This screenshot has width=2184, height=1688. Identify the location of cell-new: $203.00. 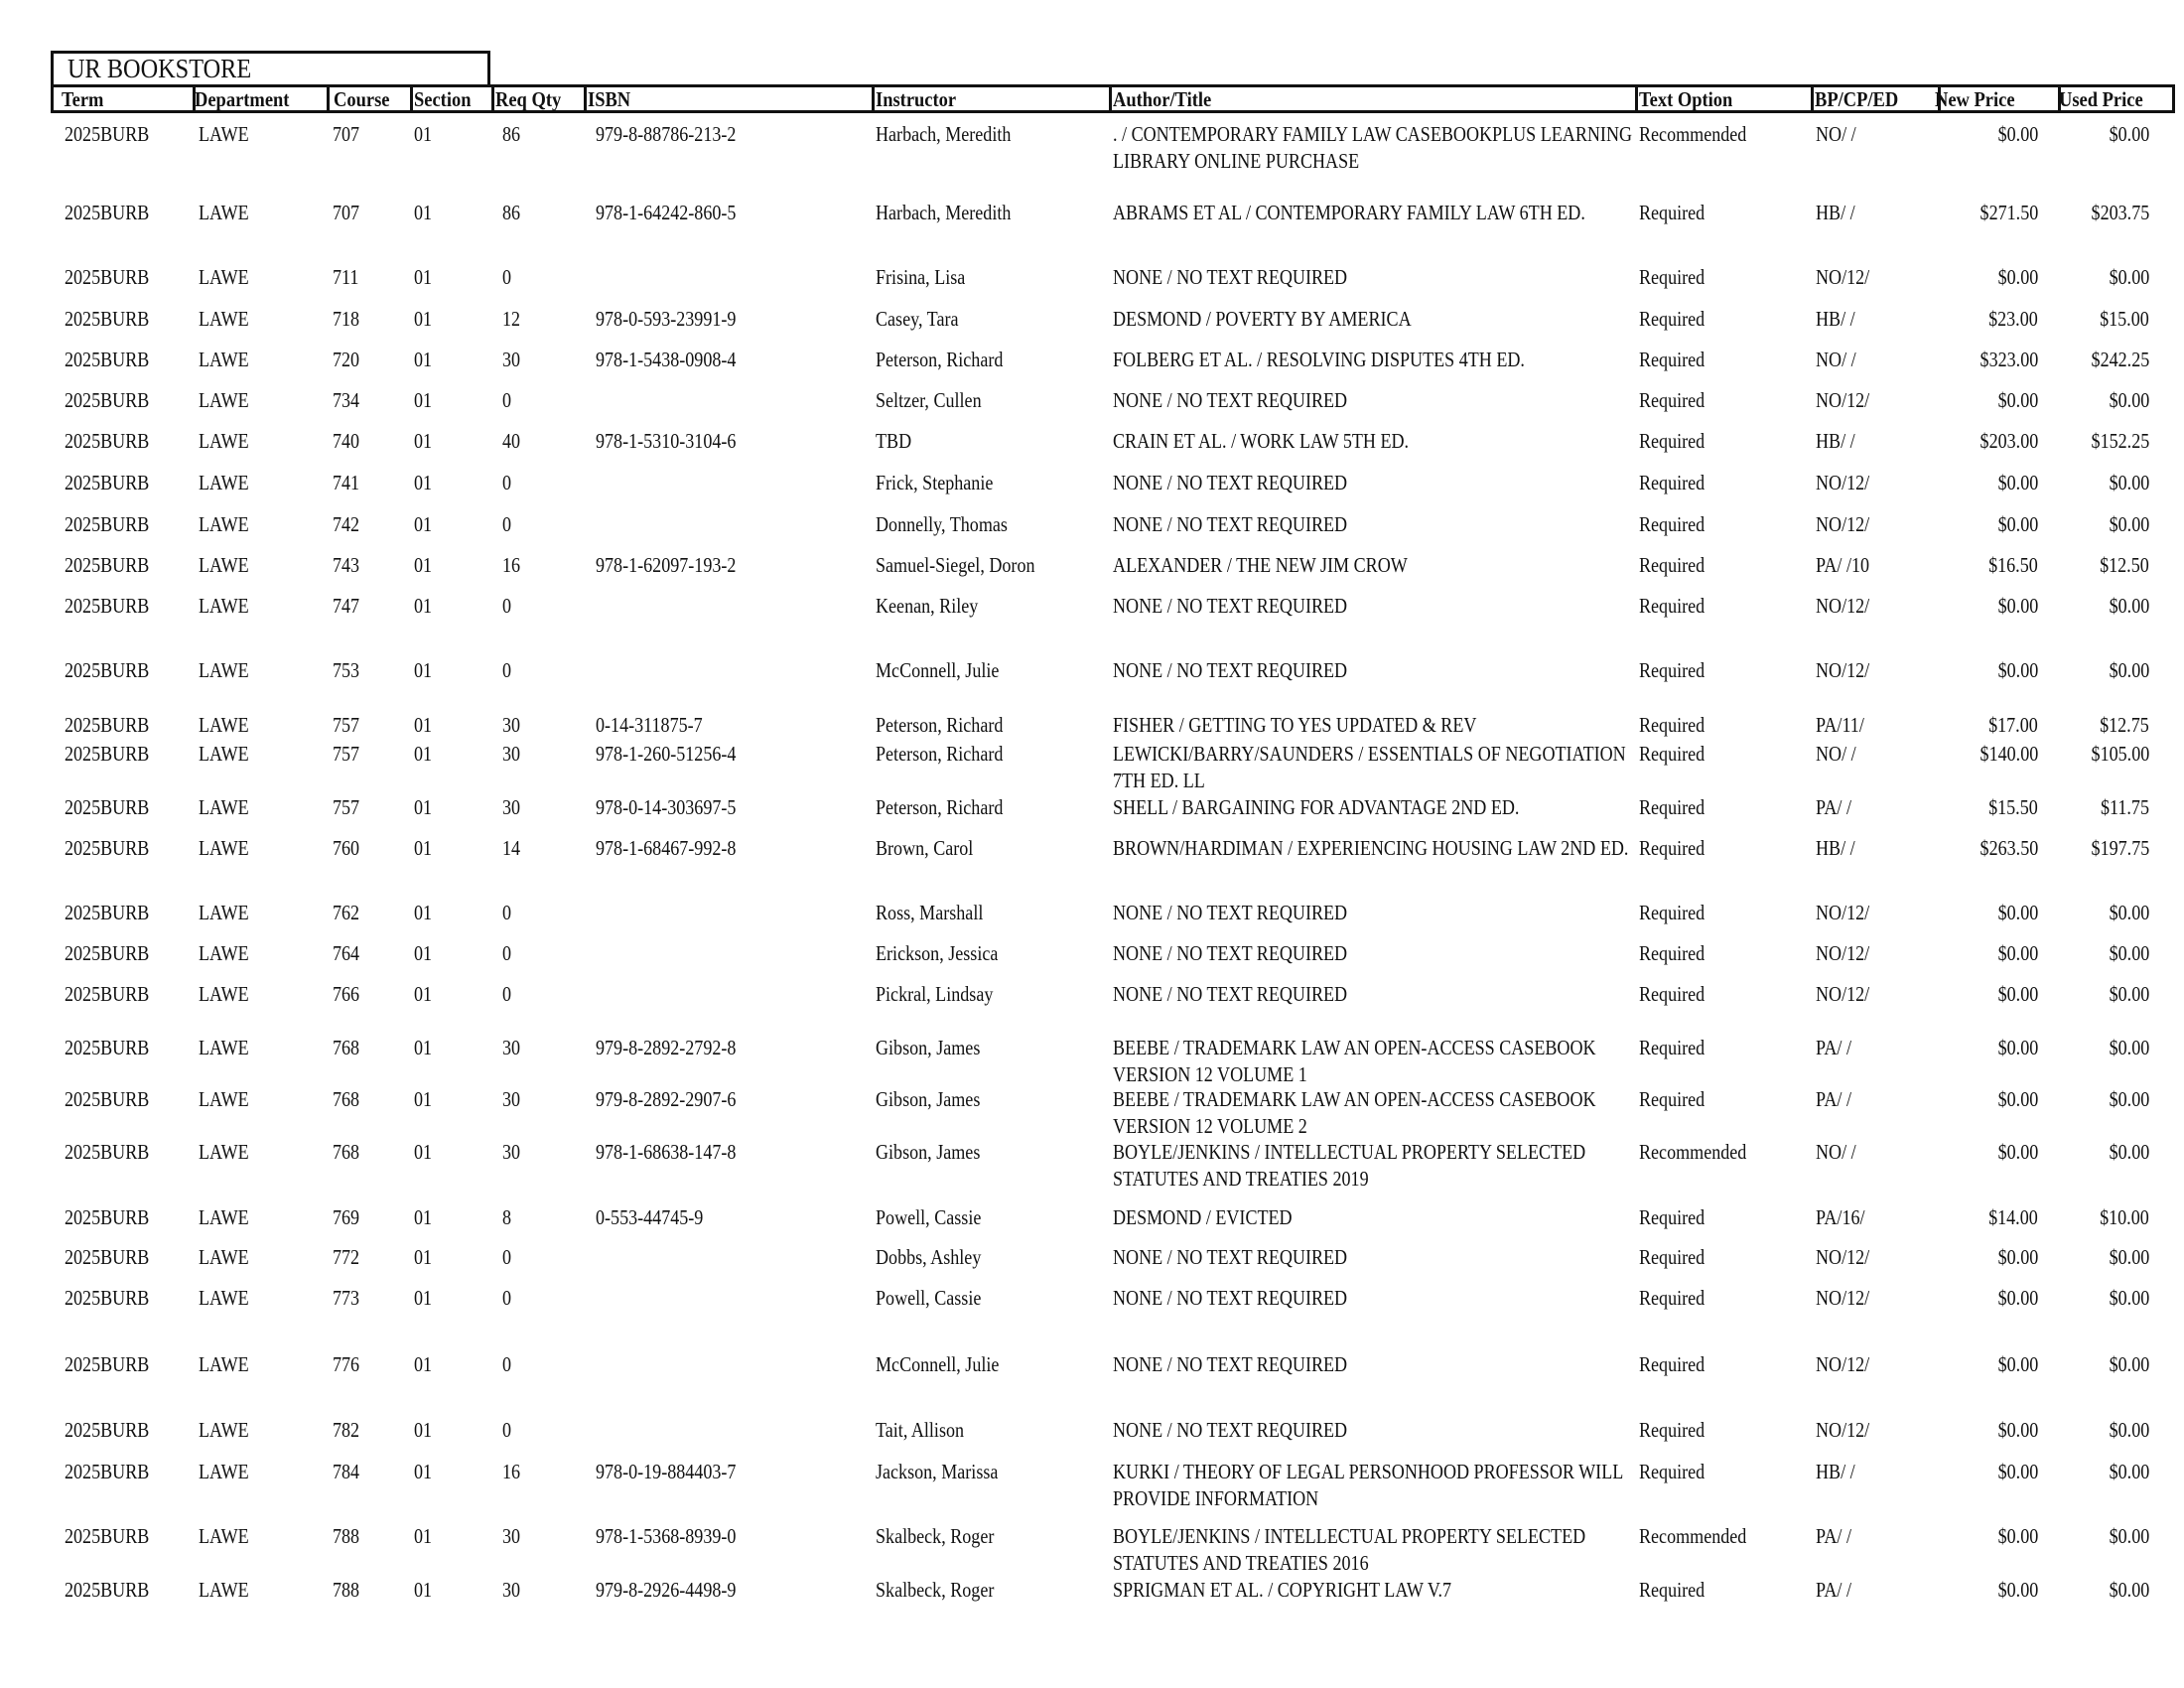
(2008, 441).